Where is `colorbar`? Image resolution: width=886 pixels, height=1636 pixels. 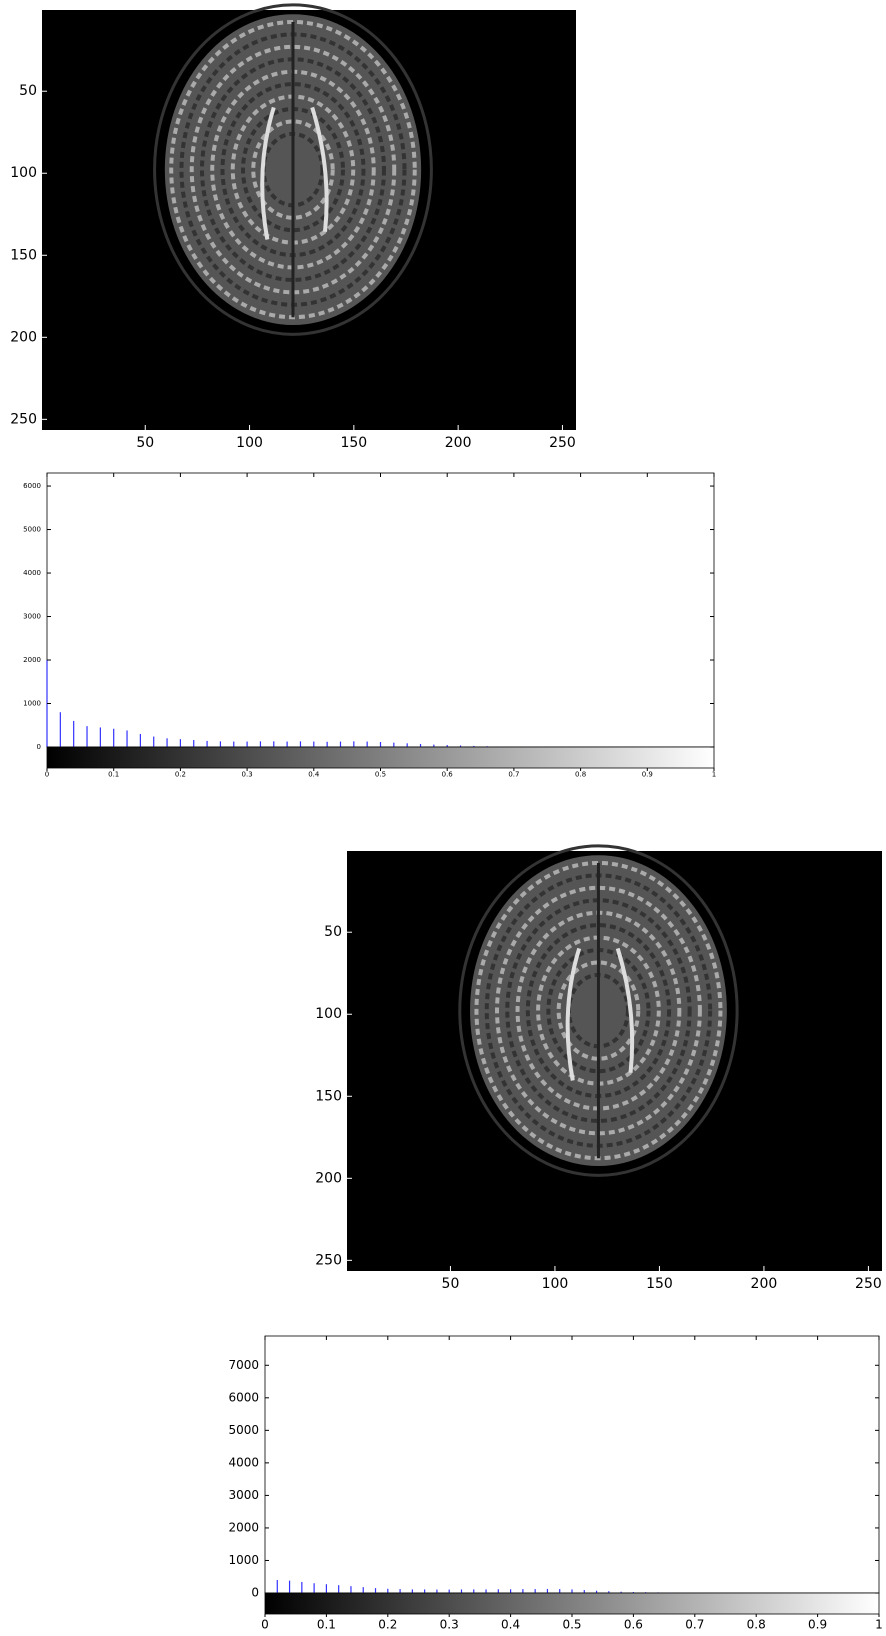
colorbar is located at coordinates (572, 1603).